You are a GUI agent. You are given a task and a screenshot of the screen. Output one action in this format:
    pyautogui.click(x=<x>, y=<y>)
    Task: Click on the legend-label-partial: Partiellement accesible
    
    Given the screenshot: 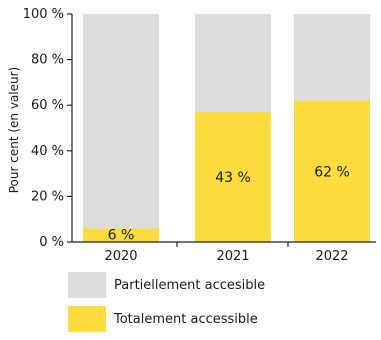 What is the action you would take?
    pyautogui.click(x=190, y=285)
    